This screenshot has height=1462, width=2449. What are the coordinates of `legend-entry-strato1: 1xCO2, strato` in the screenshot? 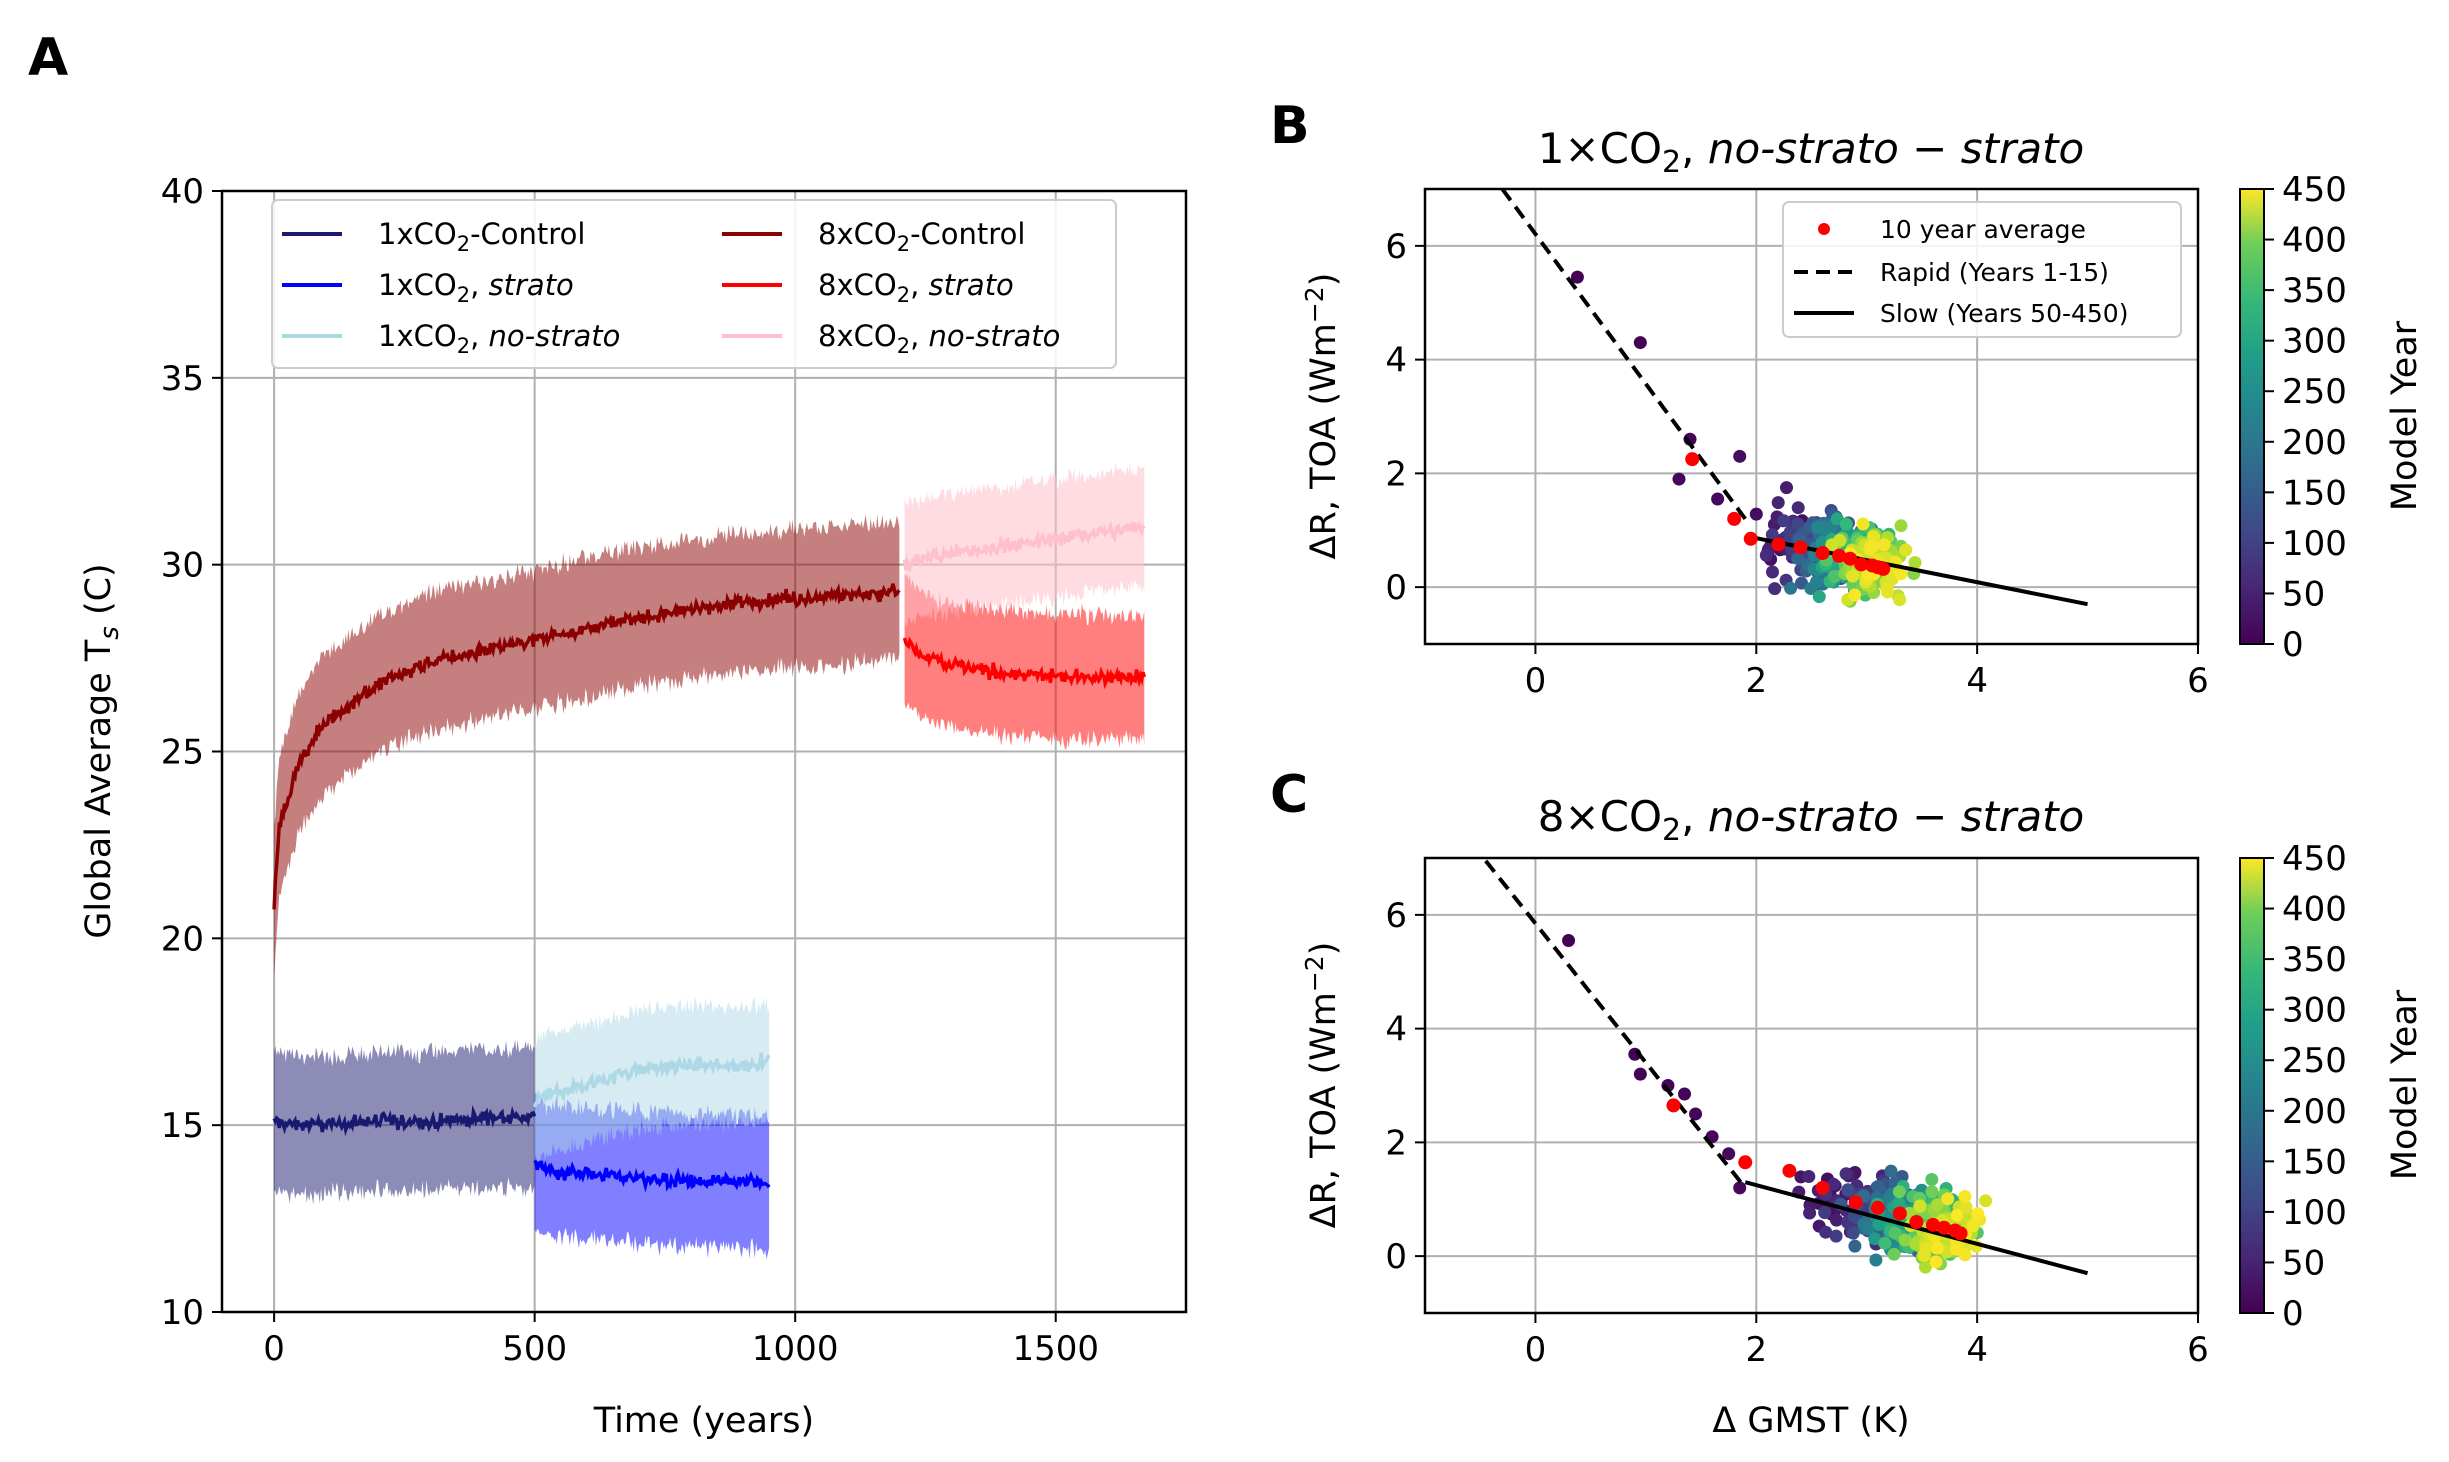 It's located at (476, 287).